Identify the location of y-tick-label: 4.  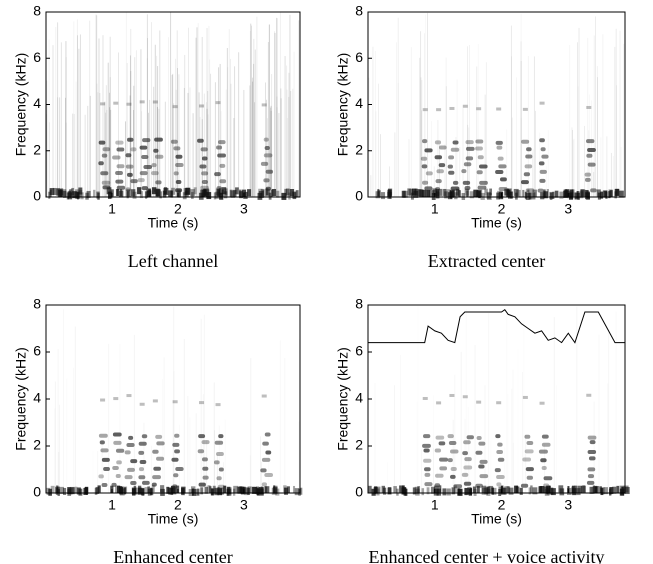
(359, 103).